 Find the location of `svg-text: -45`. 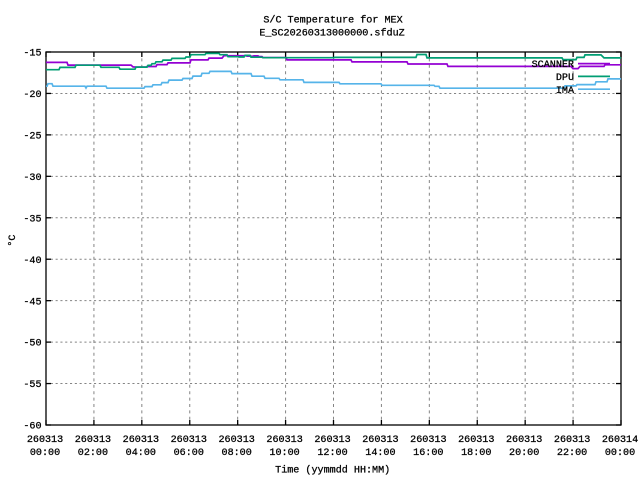

svg-text: -45 is located at coordinates (32, 302).